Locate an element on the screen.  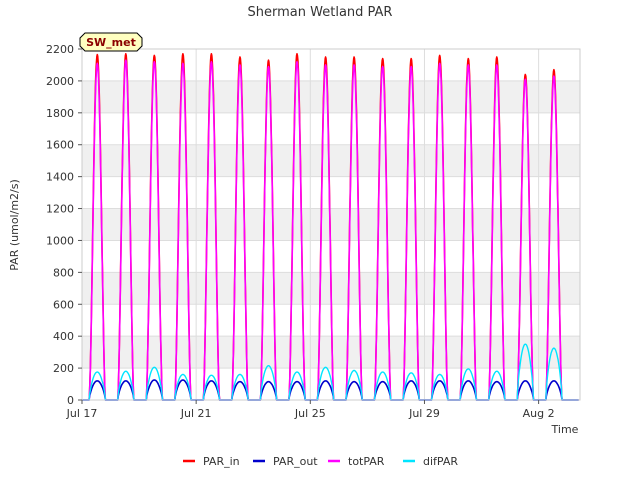
y-tick-label: 2200 is located at coordinates (60, 49).